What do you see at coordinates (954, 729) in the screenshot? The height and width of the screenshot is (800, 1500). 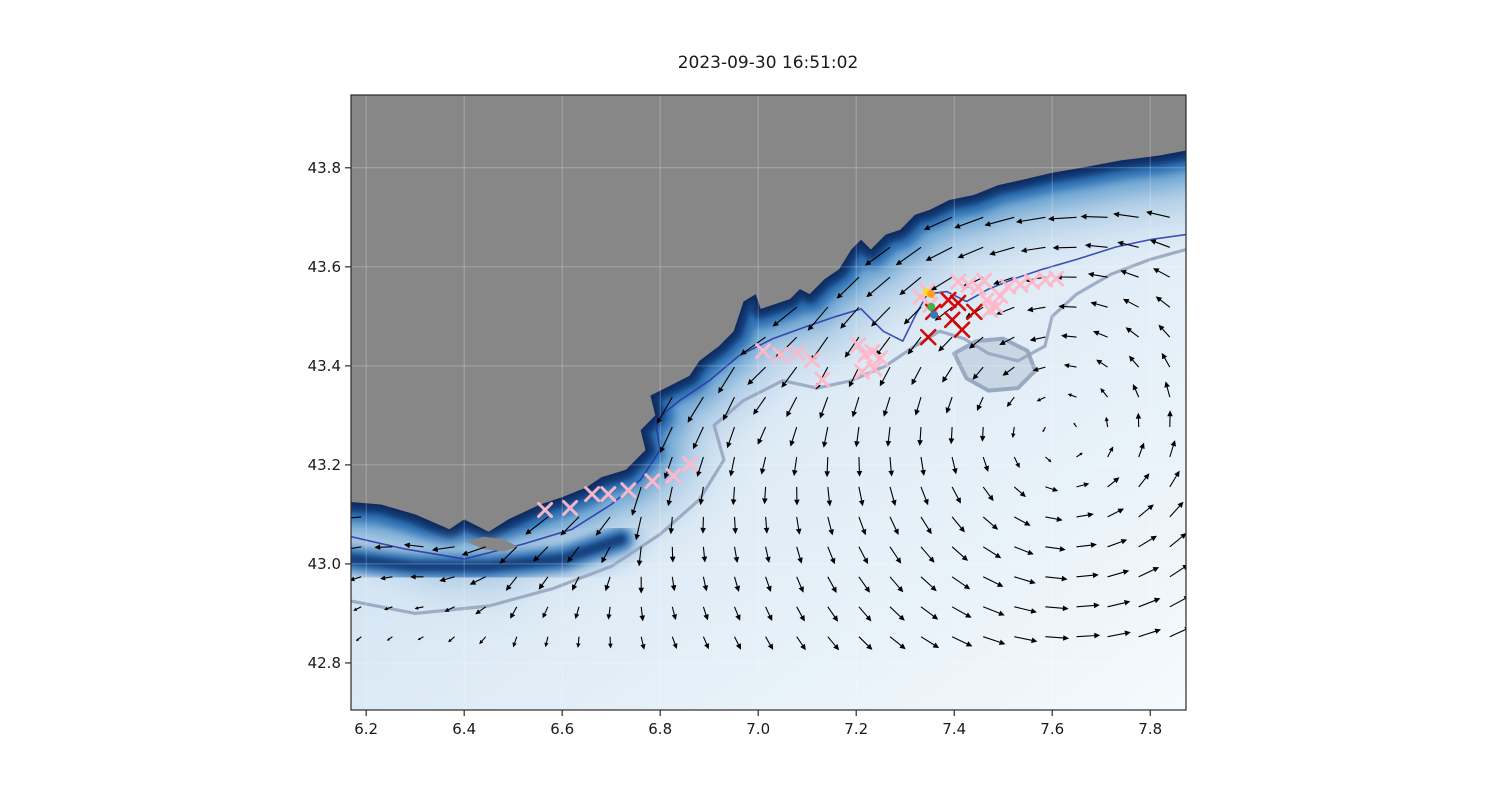 I see `x-tick-label: 7.4` at bounding box center [954, 729].